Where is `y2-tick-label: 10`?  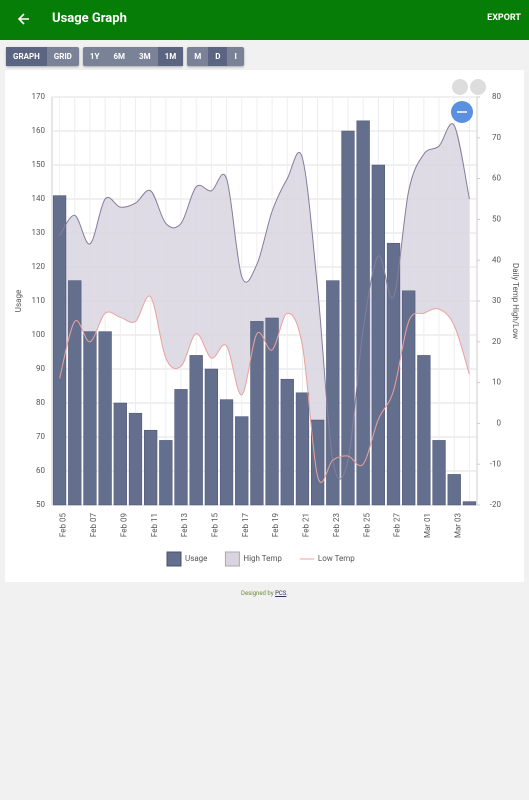 y2-tick-label: 10 is located at coordinates (496, 382).